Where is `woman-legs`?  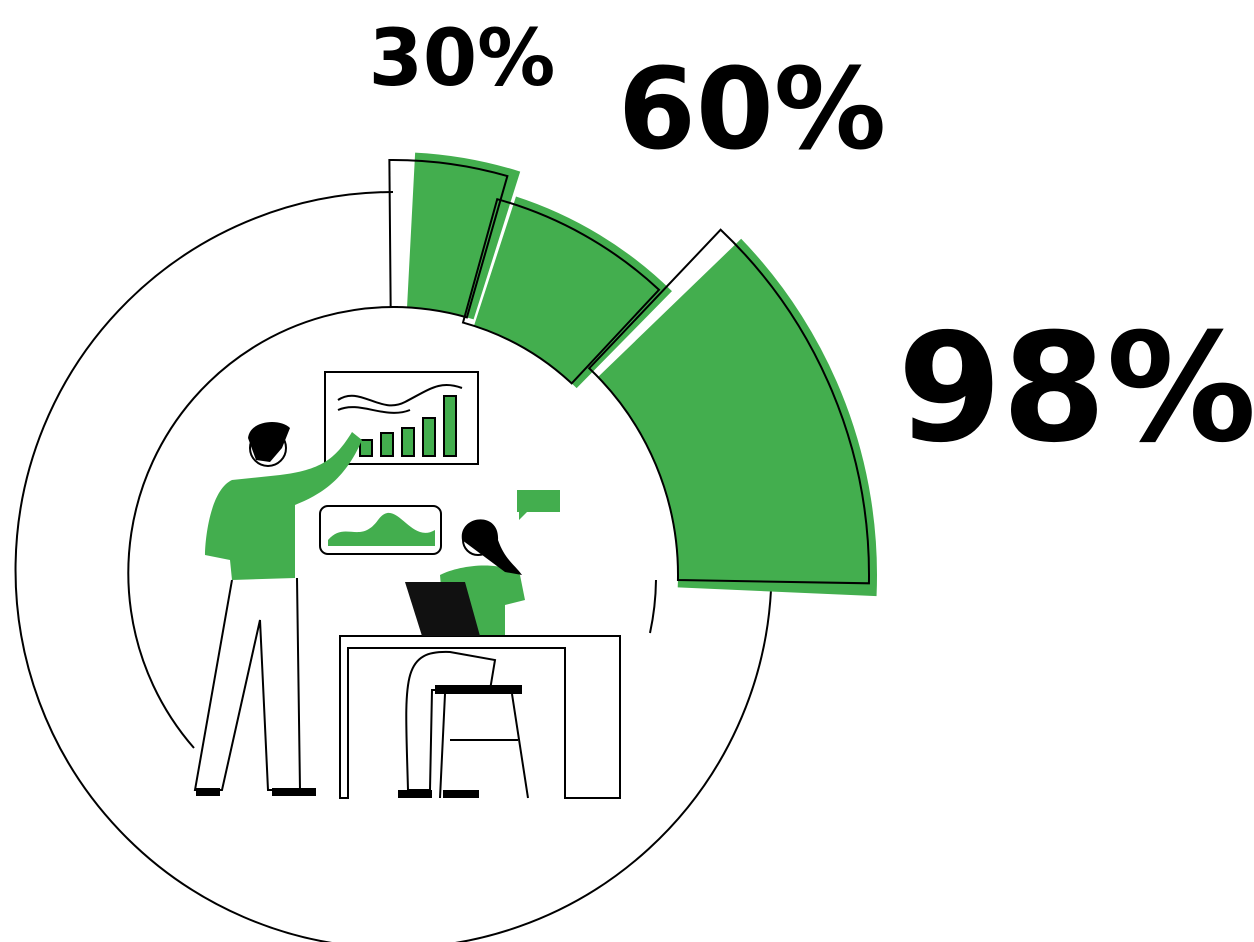
woman-legs is located at coordinates (451, 720).